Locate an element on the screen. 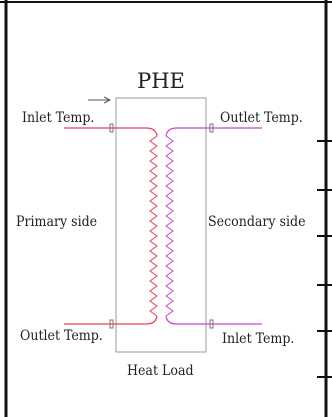 The height and width of the screenshot is (417, 332). phe-title: PHE is located at coordinates (161, 81).